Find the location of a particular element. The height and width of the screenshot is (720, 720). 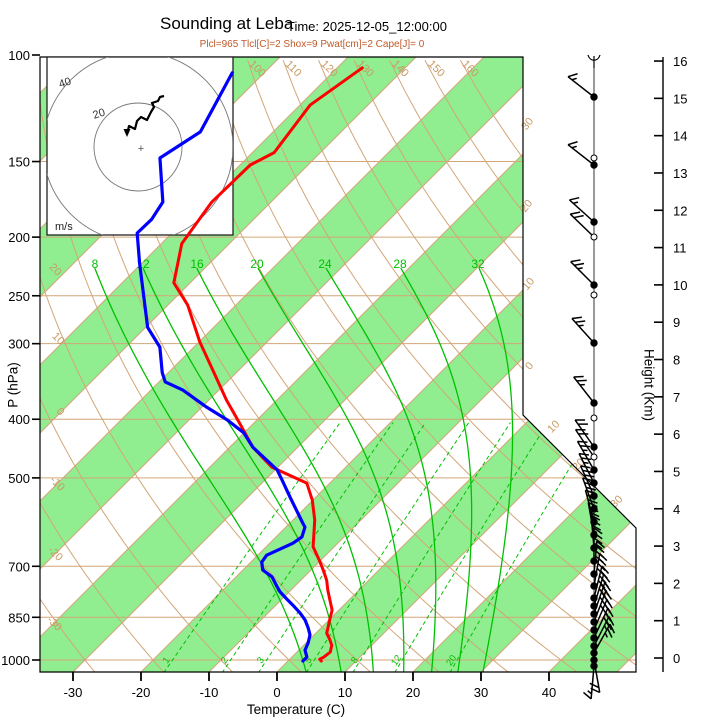

height-tick-label: 10 is located at coordinates (680, 285).